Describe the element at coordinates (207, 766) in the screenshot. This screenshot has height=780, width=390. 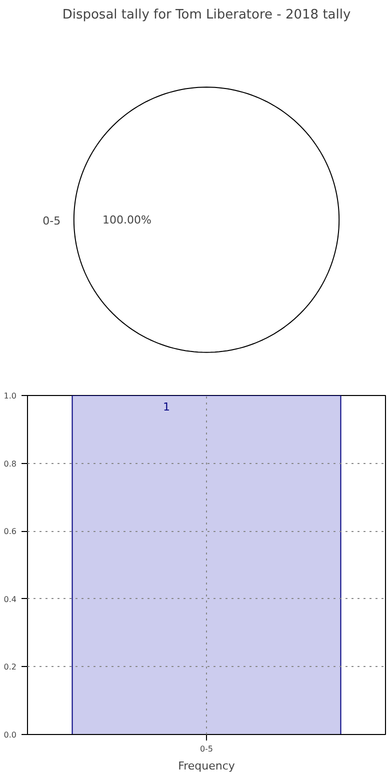
I see `x-axis-title: Frequency` at that location.